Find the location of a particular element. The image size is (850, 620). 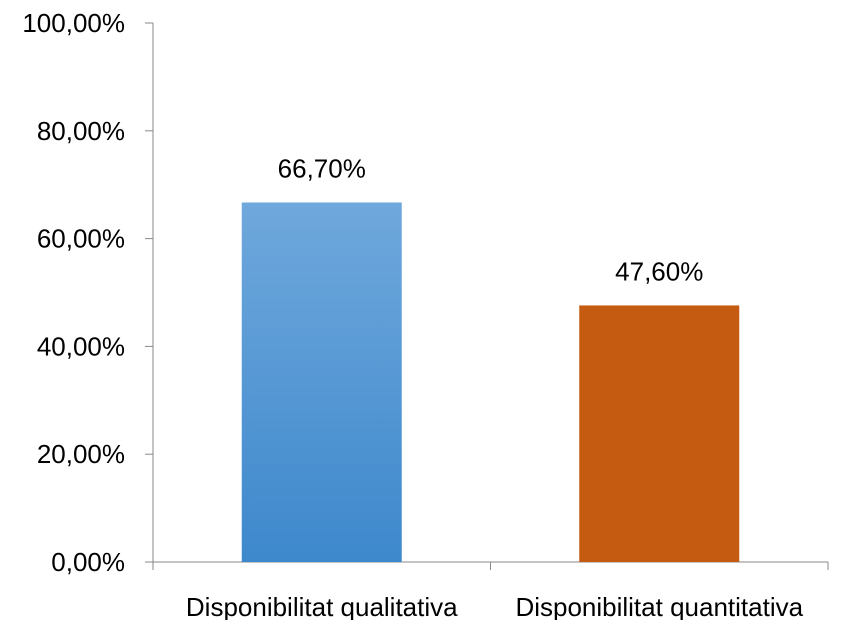

y-tick-label: 100,00% is located at coordinates (73, 23).